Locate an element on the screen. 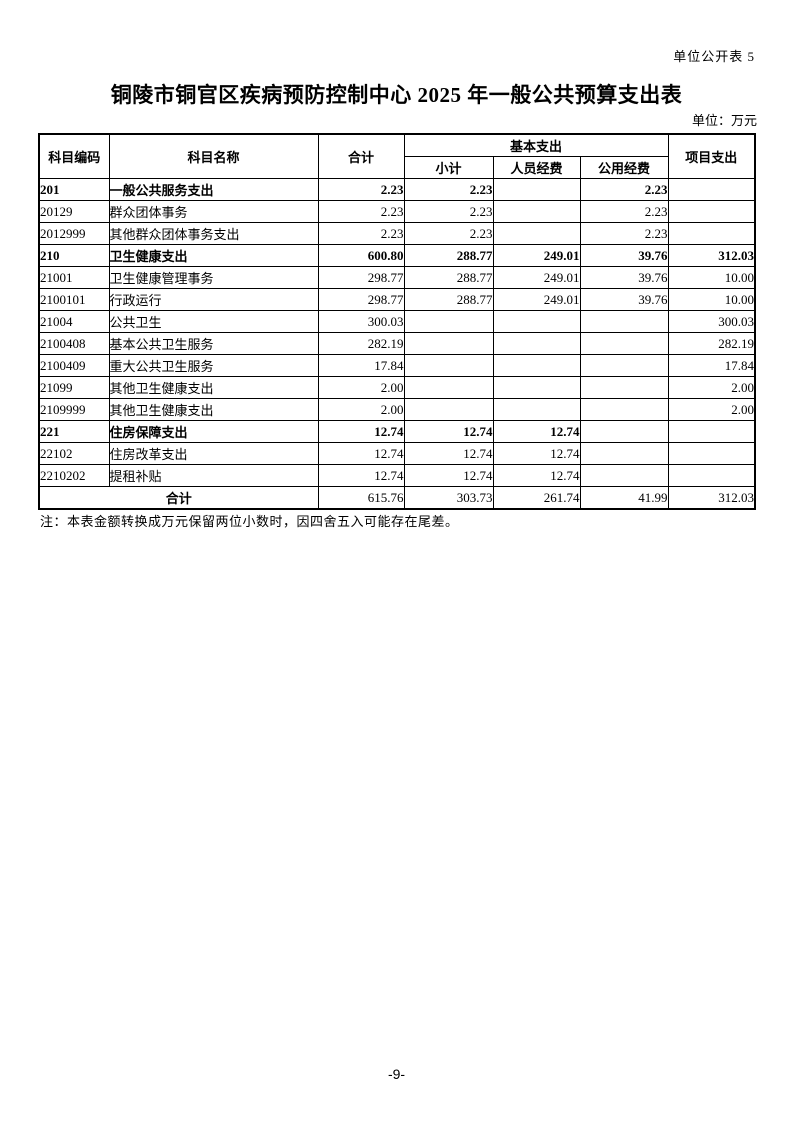 This screenshot has width=793, height=1122. code-cell: 2109999 is located at coordinates (74, 409).